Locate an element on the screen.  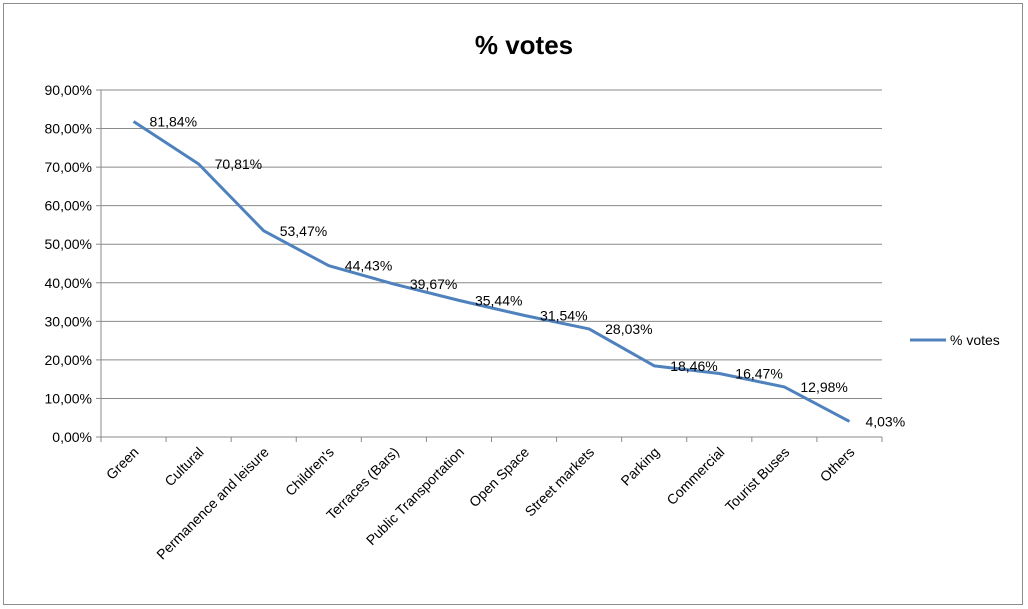
x-tick-label: Permanence and leisure is located at coordinates (212, 503).